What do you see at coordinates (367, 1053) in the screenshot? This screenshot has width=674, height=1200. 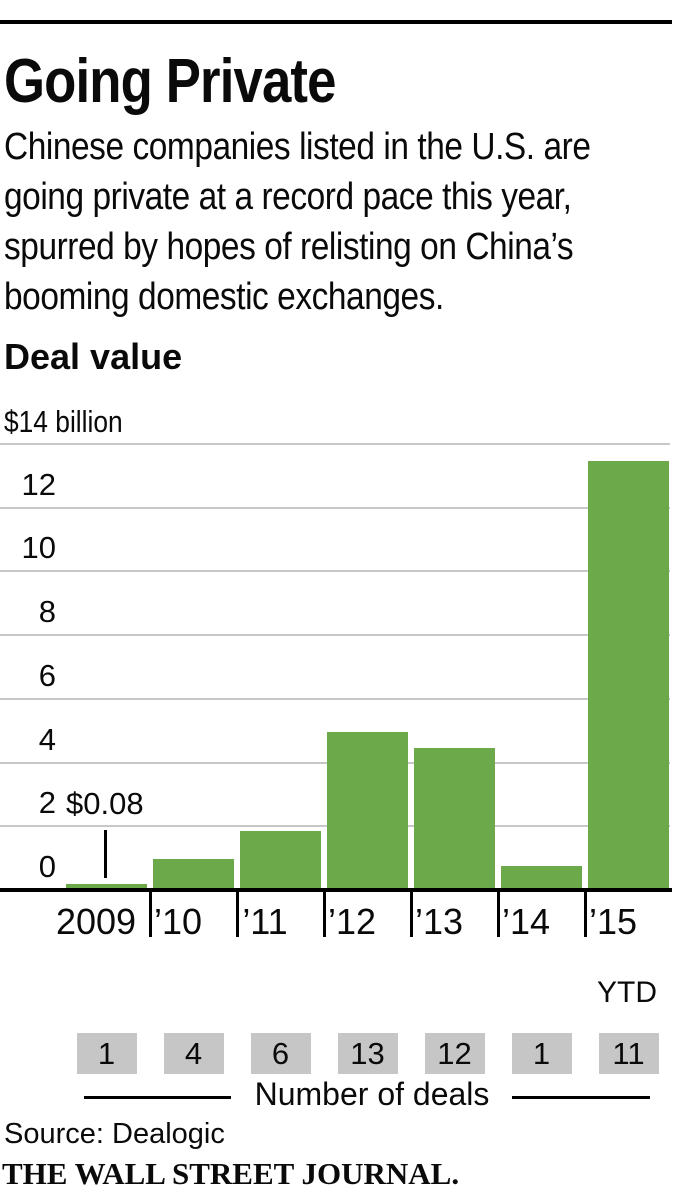 I see `deal-count-box-’12: 13` at bounding box center [367, 1053].